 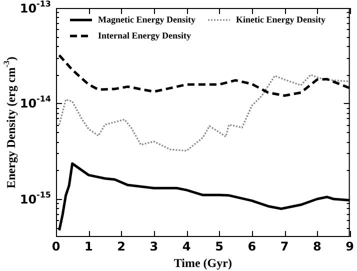 I want to click on x-tick-label: 6, so click(x=252, y=246).